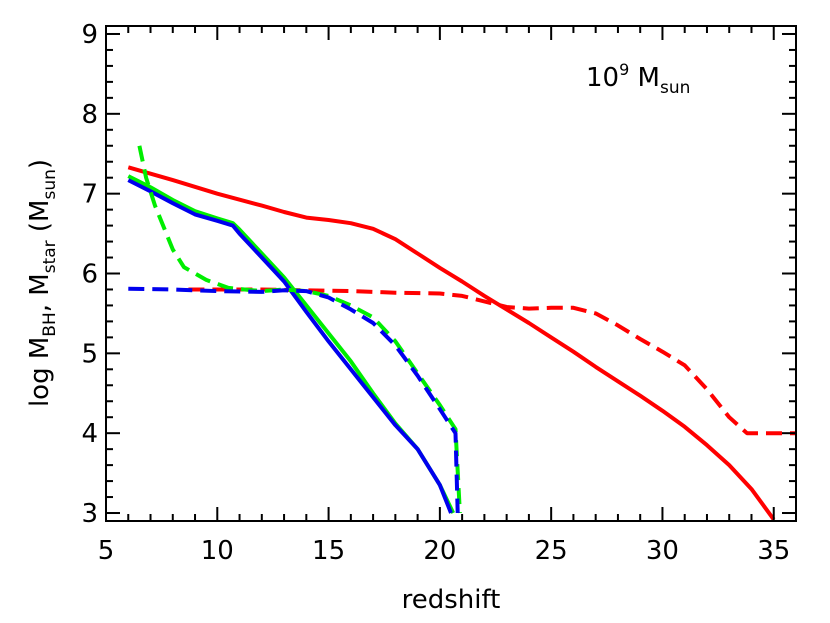 The height and width of the screenshot is (623, 830). I want to click on y-tick-label: 8, so click(89, 115).